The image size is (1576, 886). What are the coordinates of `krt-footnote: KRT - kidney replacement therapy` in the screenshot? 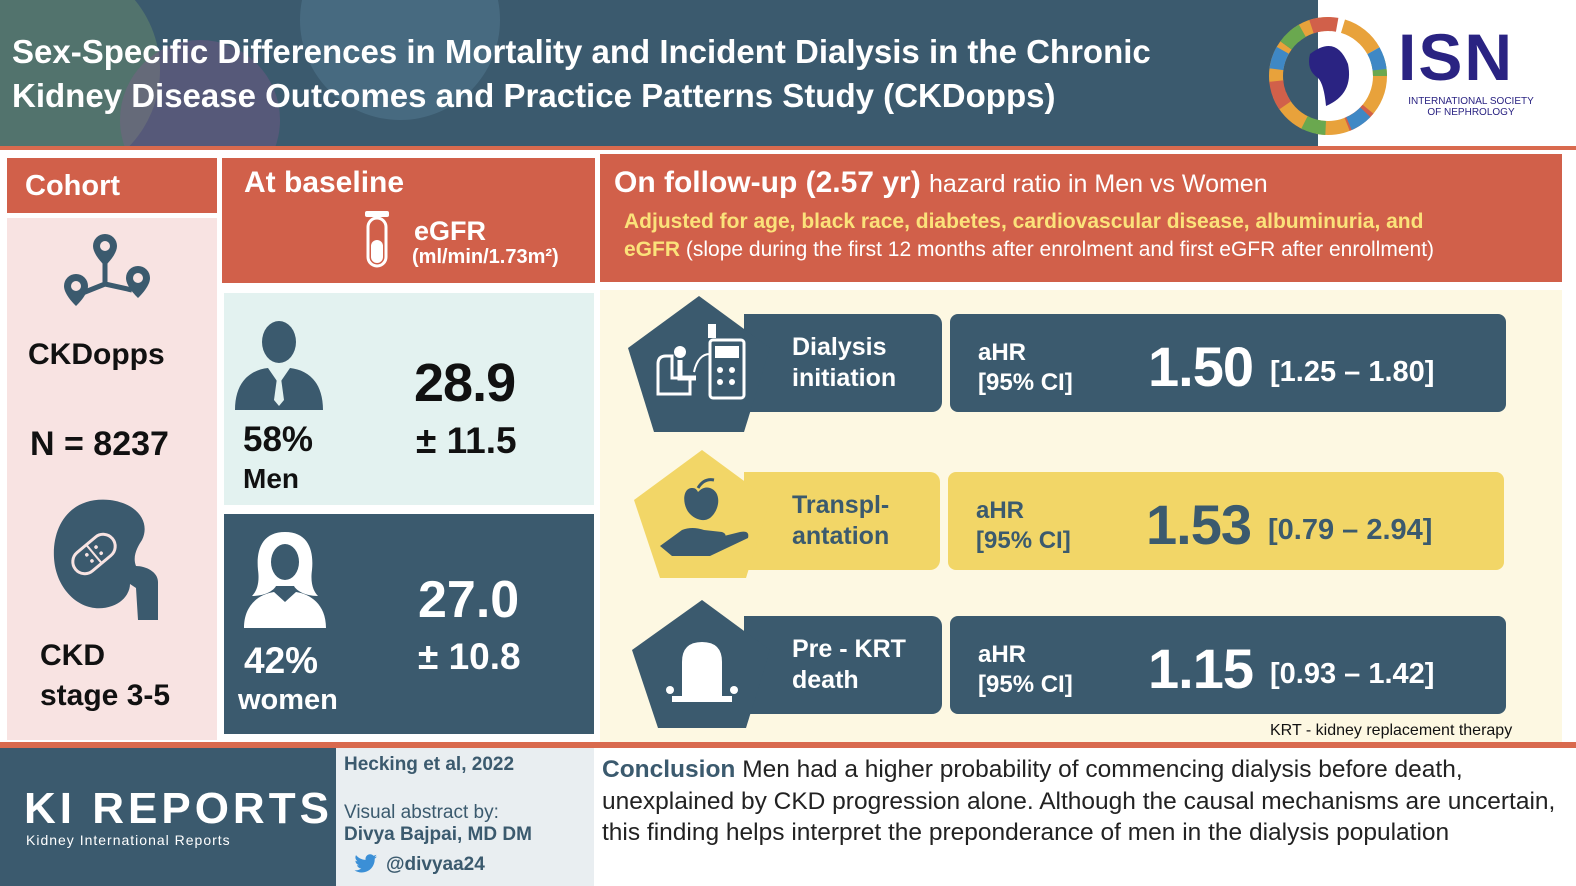 It's located at (1391, 730).